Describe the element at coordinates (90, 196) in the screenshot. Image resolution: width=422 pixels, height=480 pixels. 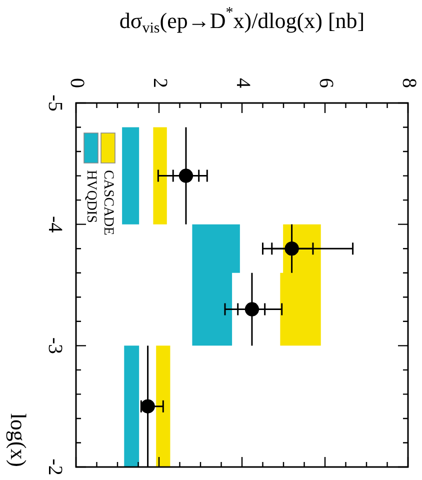
I see `legend-label: HVQDIS` at that location.